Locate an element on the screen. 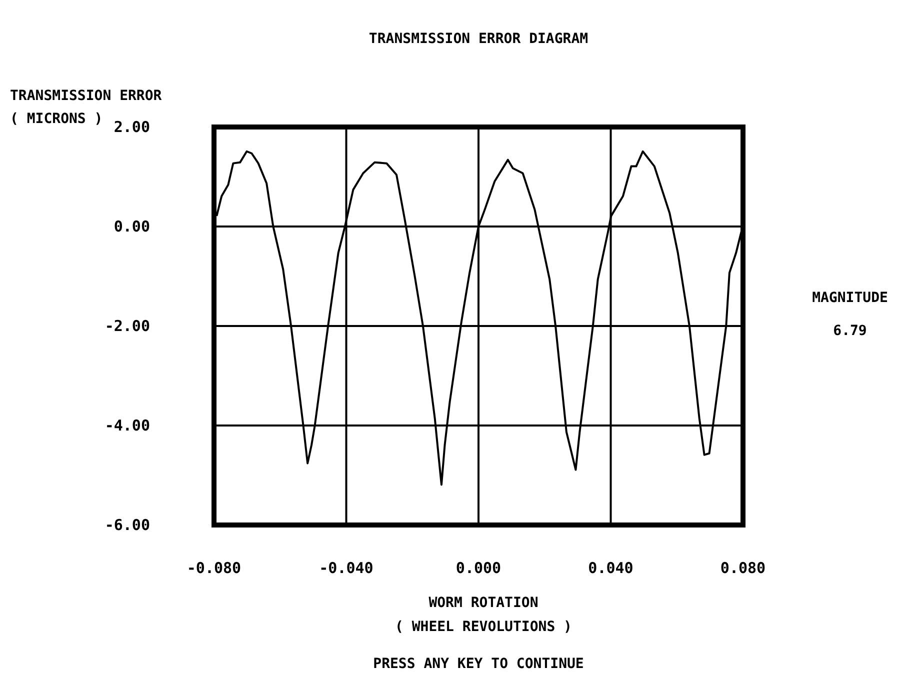 This screenshot has height=675, width=919. y-tick-label: -4.00 is located at coordinates (127, 425).